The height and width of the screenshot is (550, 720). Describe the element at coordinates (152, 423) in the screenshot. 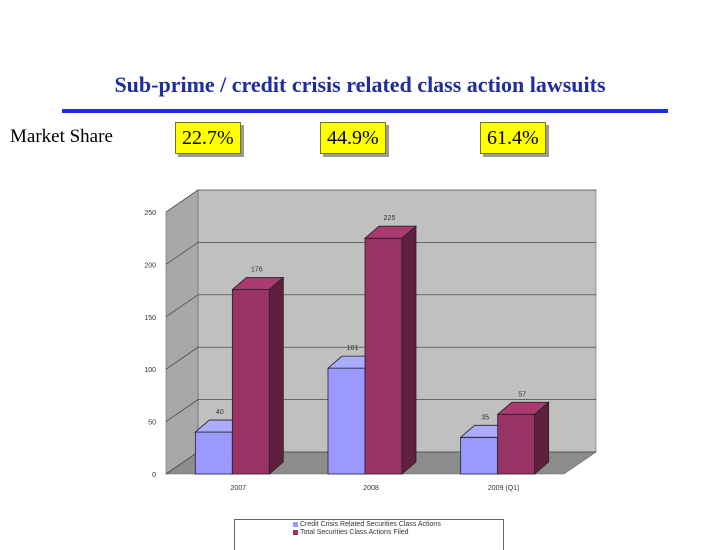

I see `y-tick-label-50: 50` at that location.